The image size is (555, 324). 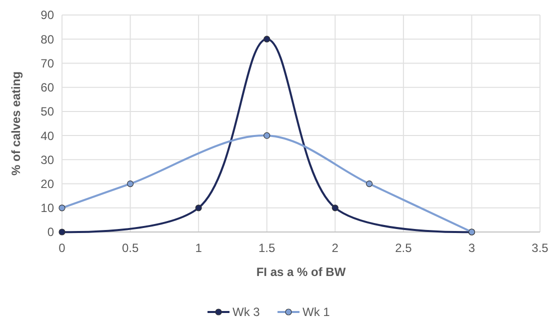 What do you see at coordinates (47, 208) in the screenshot?
I see `y-tick-label: 10` at bounding box center [47, 208].